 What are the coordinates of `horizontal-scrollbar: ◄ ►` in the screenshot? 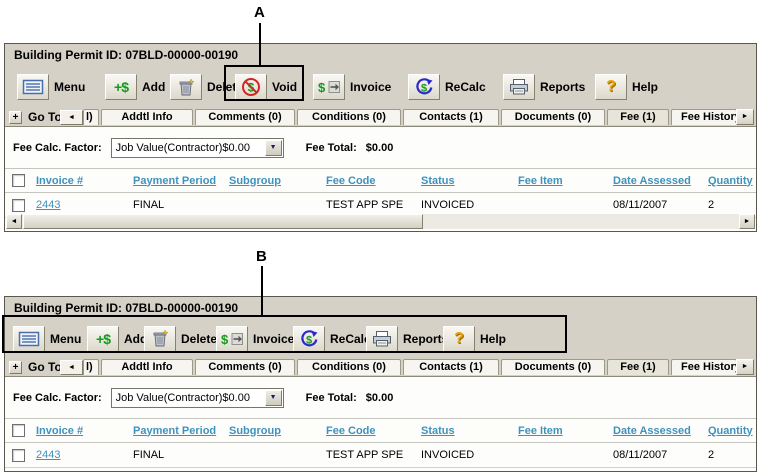 It's located at (380, 221).